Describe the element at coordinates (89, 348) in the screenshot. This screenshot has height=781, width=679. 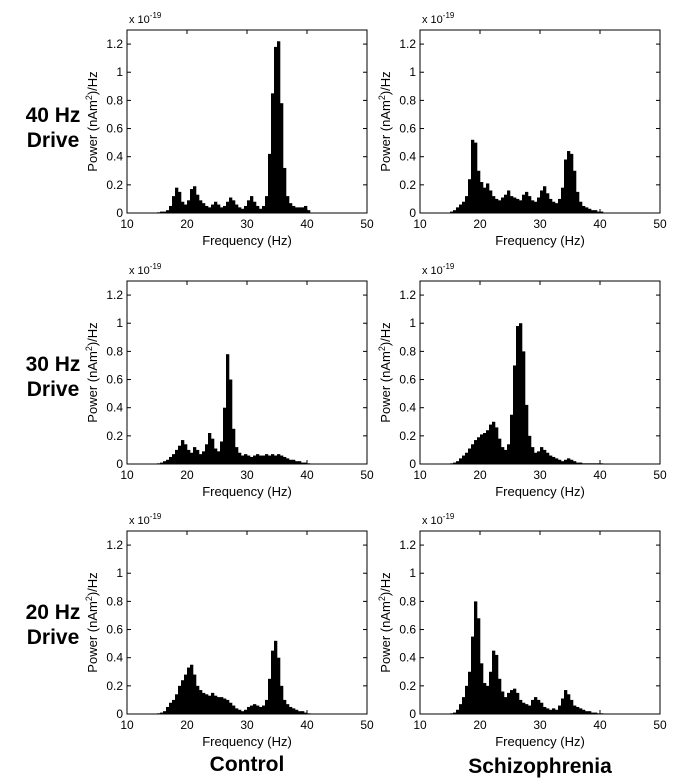
I see `y-axis-label-sup: 2` at that location.